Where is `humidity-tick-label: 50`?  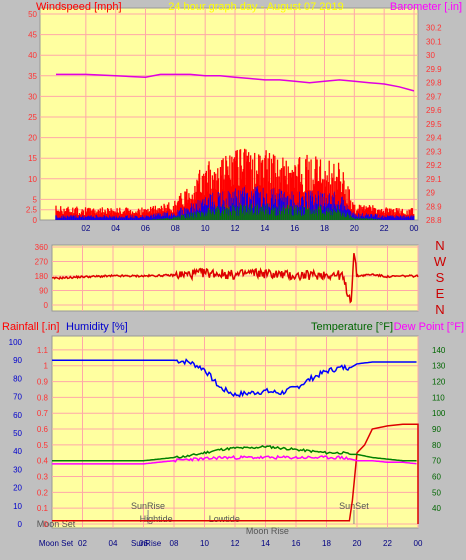 humidity-tick-label: 50 is located at coordinates (17, 433).